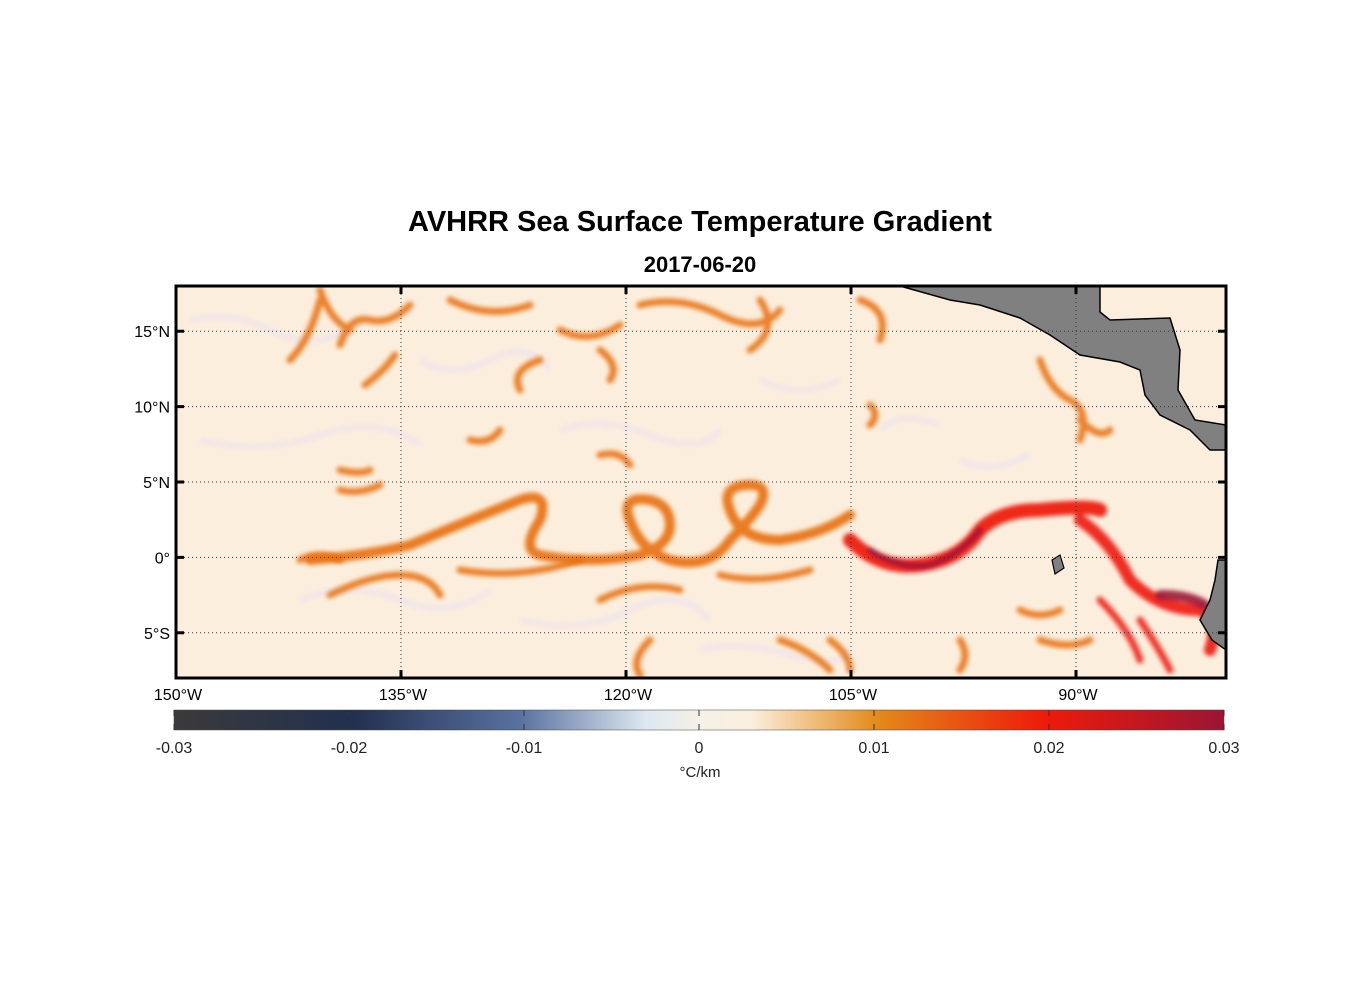 Image resolution: width=1356 pixels, height=1000 pixels. I want to click on lon-tick-label: 120°W, so click(628, 695).